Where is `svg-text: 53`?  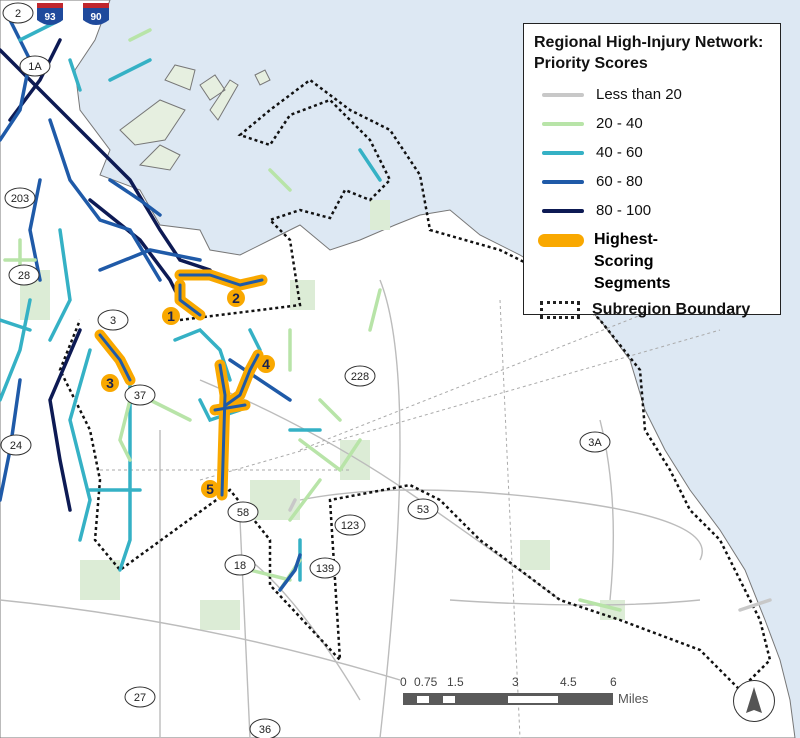 svg-text: 53 is located at coordinates (423, 510).